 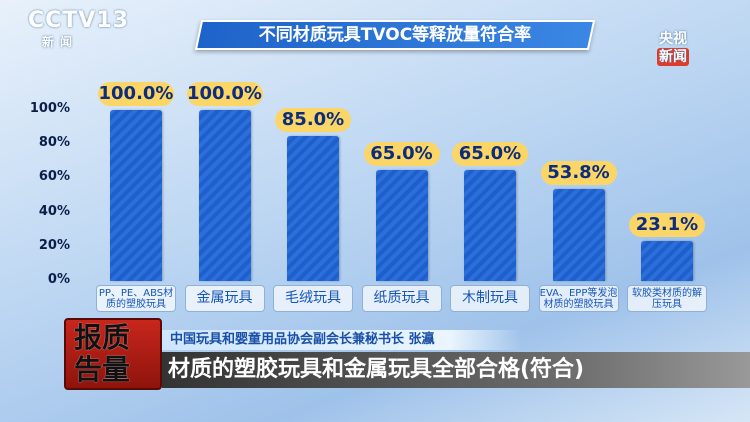 I want to click on y-tick-label: 100%, so click(x=49, y=108).